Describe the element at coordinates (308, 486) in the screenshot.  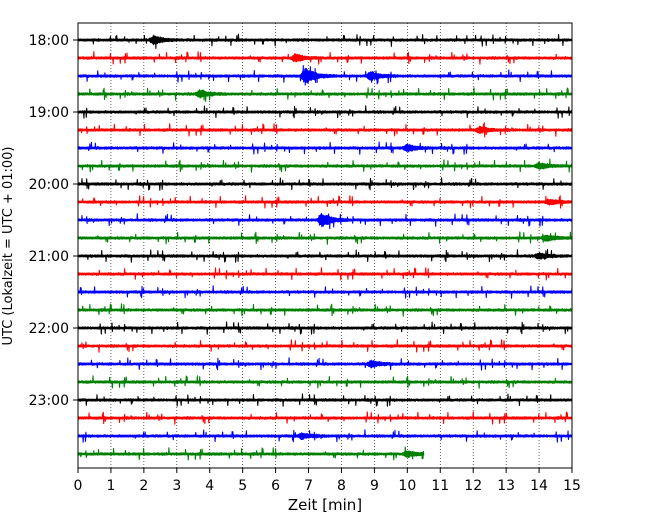
I see `x-tick-label-7: 7` at that location.